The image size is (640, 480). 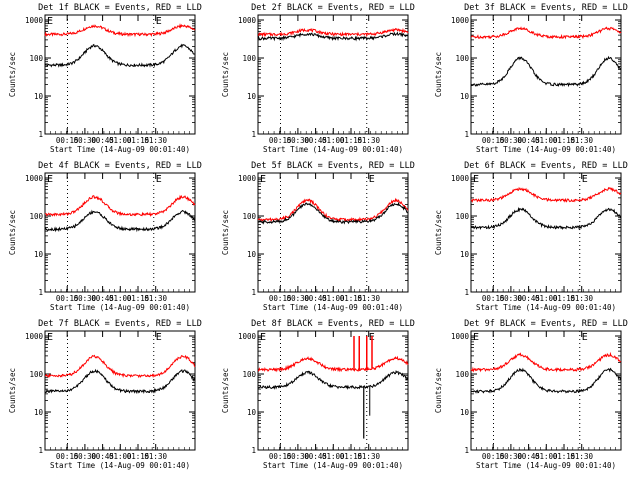 What do you see at coordinates (546, 324) in the screenshot?
I see `chart-title: Det 9f BLACK = Events, RED = LLD` at bounding box center [546, 324].